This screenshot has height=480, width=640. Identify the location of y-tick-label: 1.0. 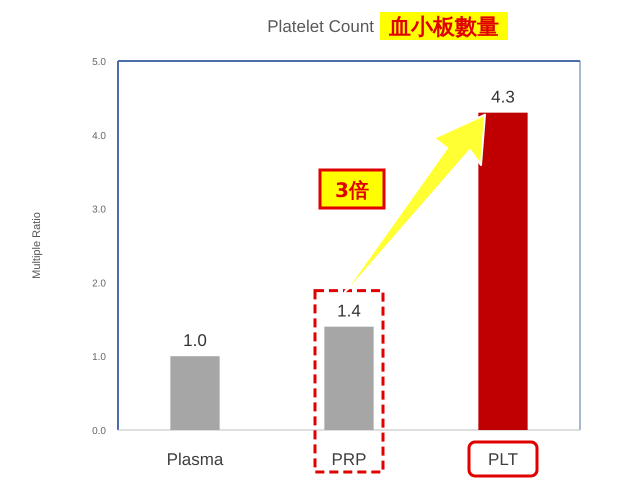
(99, 358).